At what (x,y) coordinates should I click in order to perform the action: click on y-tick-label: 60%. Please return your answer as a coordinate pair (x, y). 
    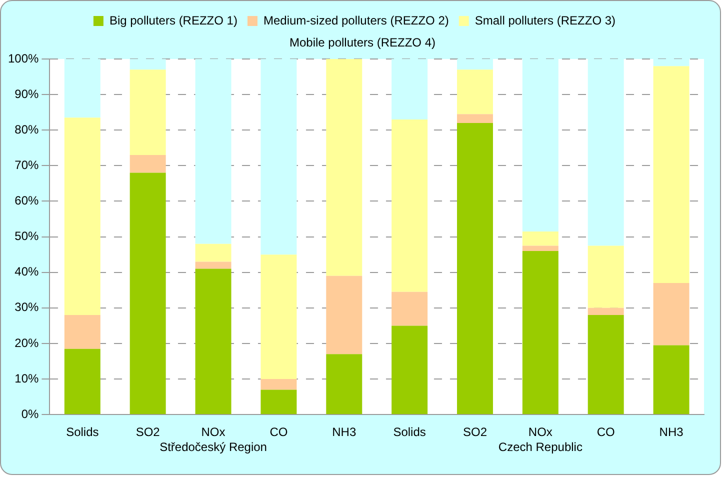
    Looking at the image, I should click on (27, 201).